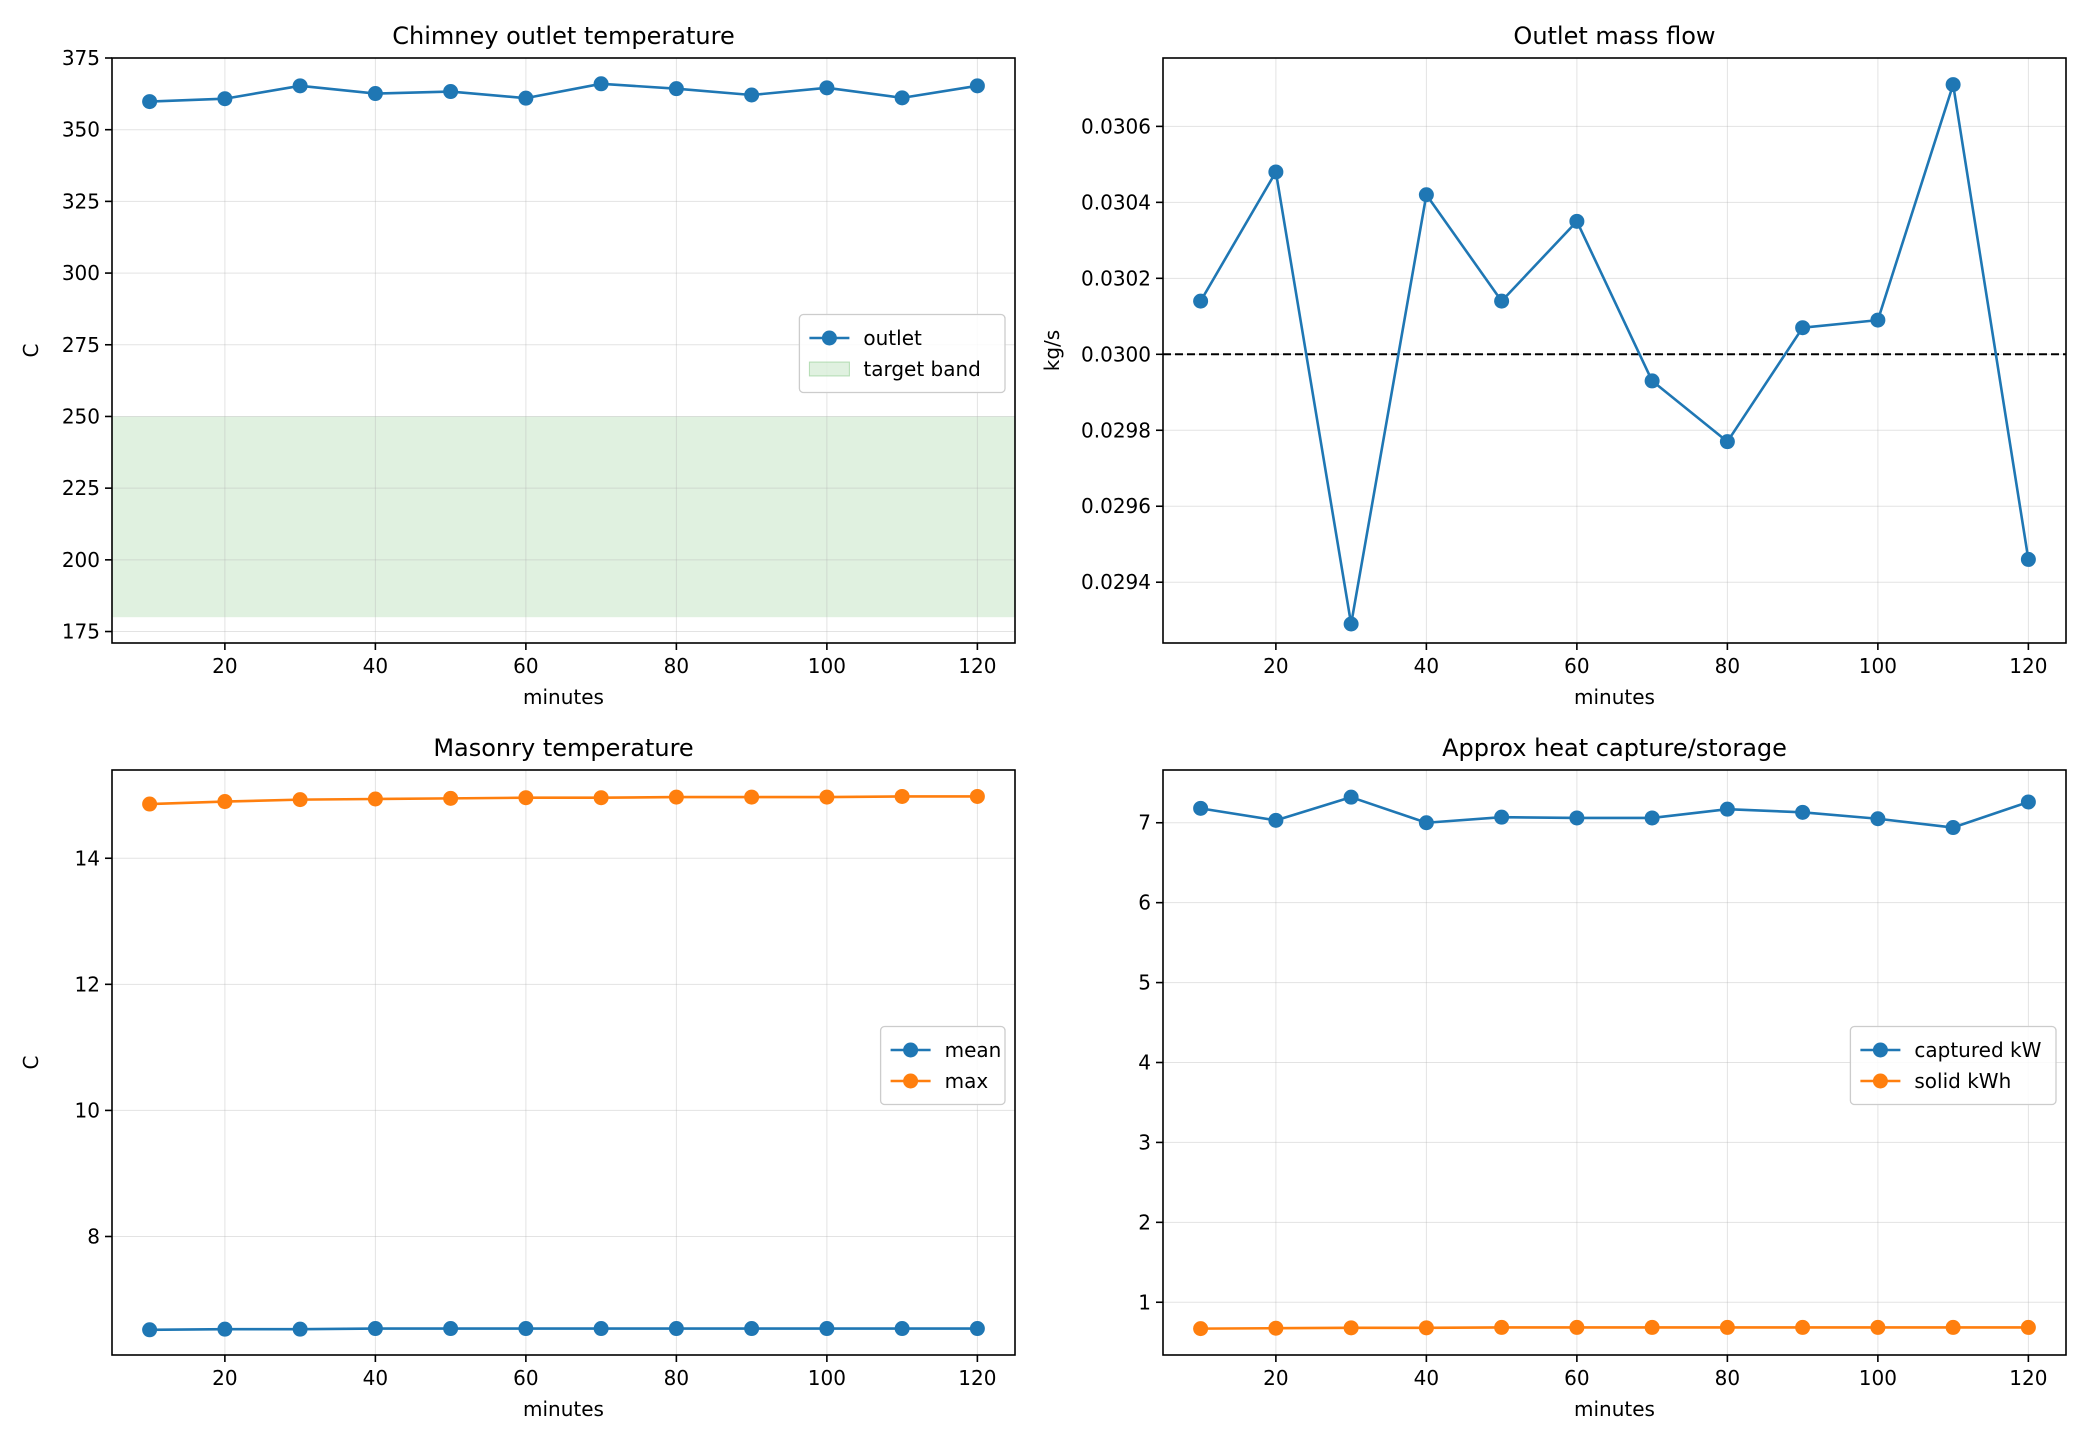 Image resolution: width=2080 pixels, height=1440 pixels. I want to click on y-tick-label: 0.0300, so click(1116, 354).